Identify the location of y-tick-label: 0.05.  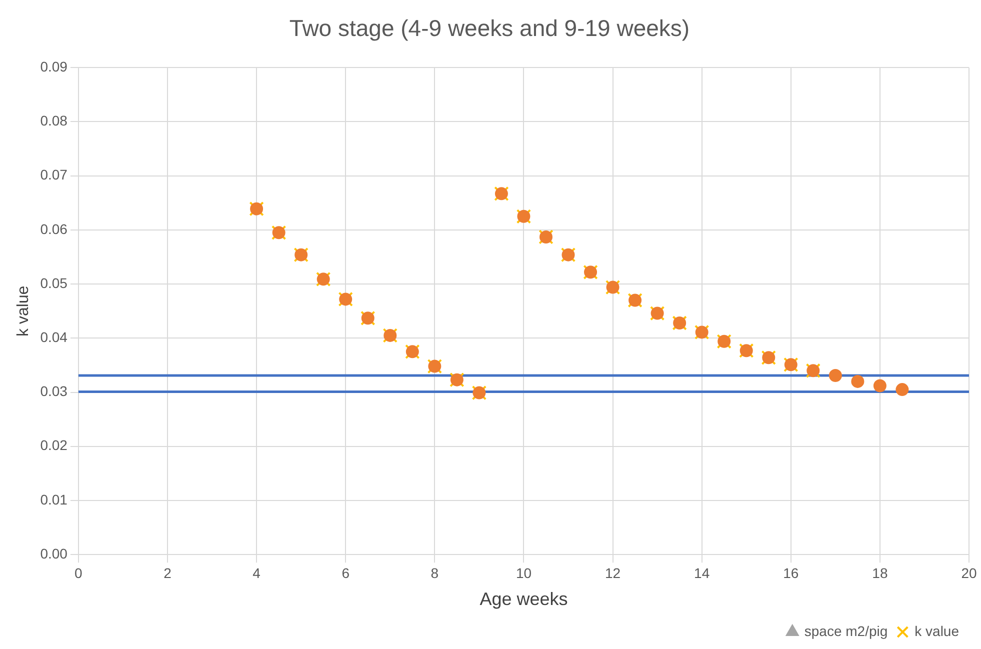
(54, 282).